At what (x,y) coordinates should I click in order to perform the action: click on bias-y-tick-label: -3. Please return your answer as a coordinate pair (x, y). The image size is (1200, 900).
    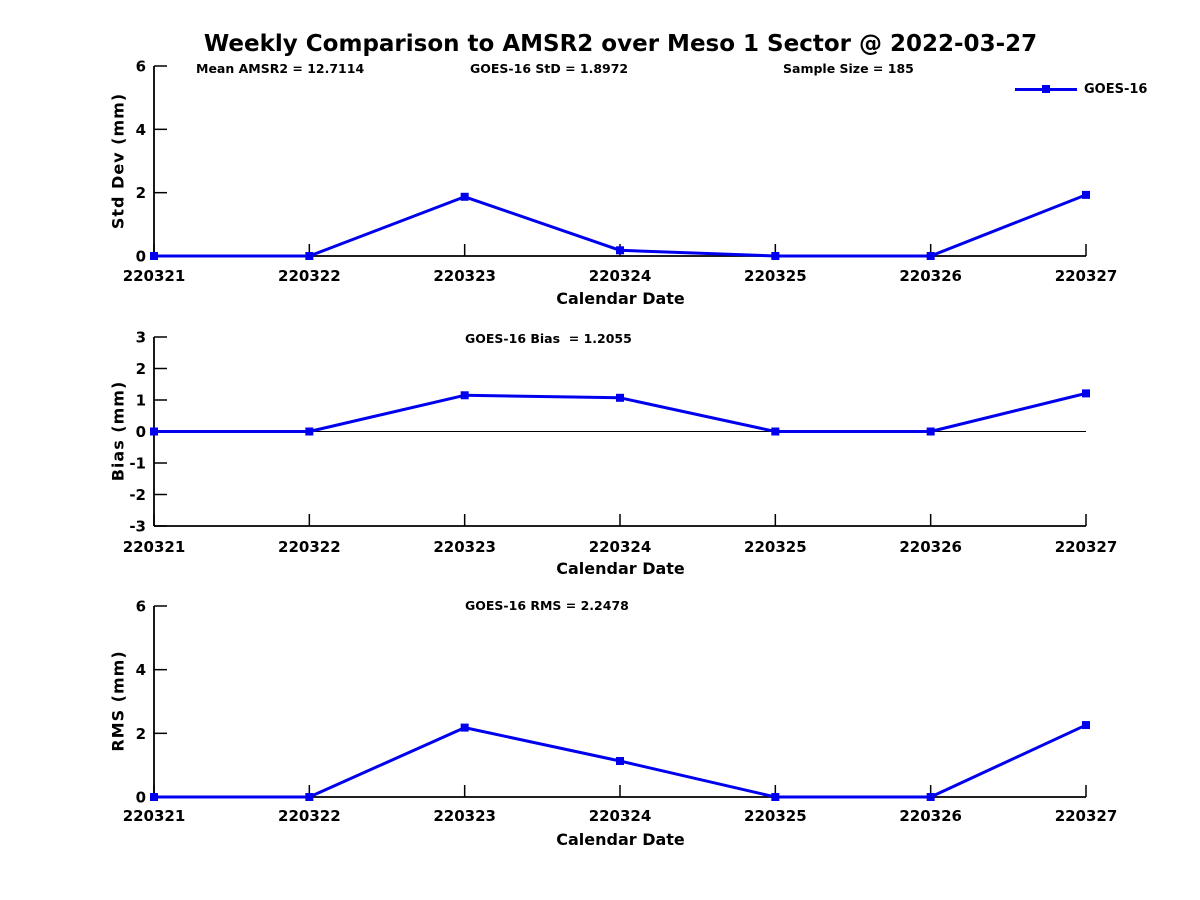
    Looking at the image, I should click on (137, 527).